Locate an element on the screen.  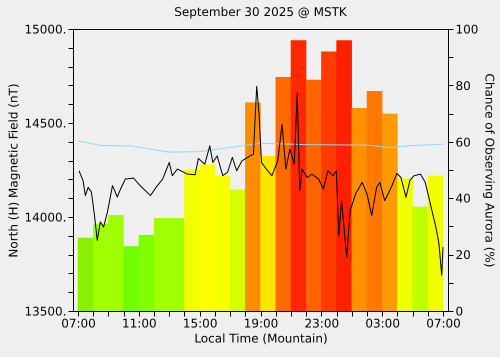
y2-tick-label: 80 is located at coordinates (463, 85).